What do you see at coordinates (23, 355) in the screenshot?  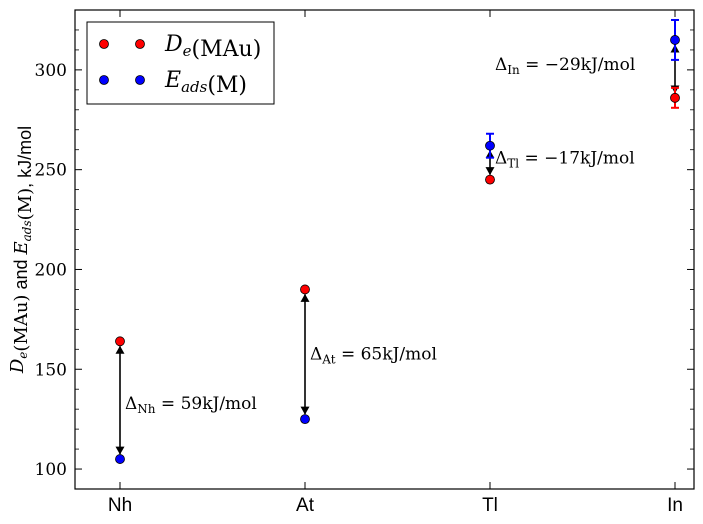 I see `y-axis-label-part: e` at bounding box center [23, 355].